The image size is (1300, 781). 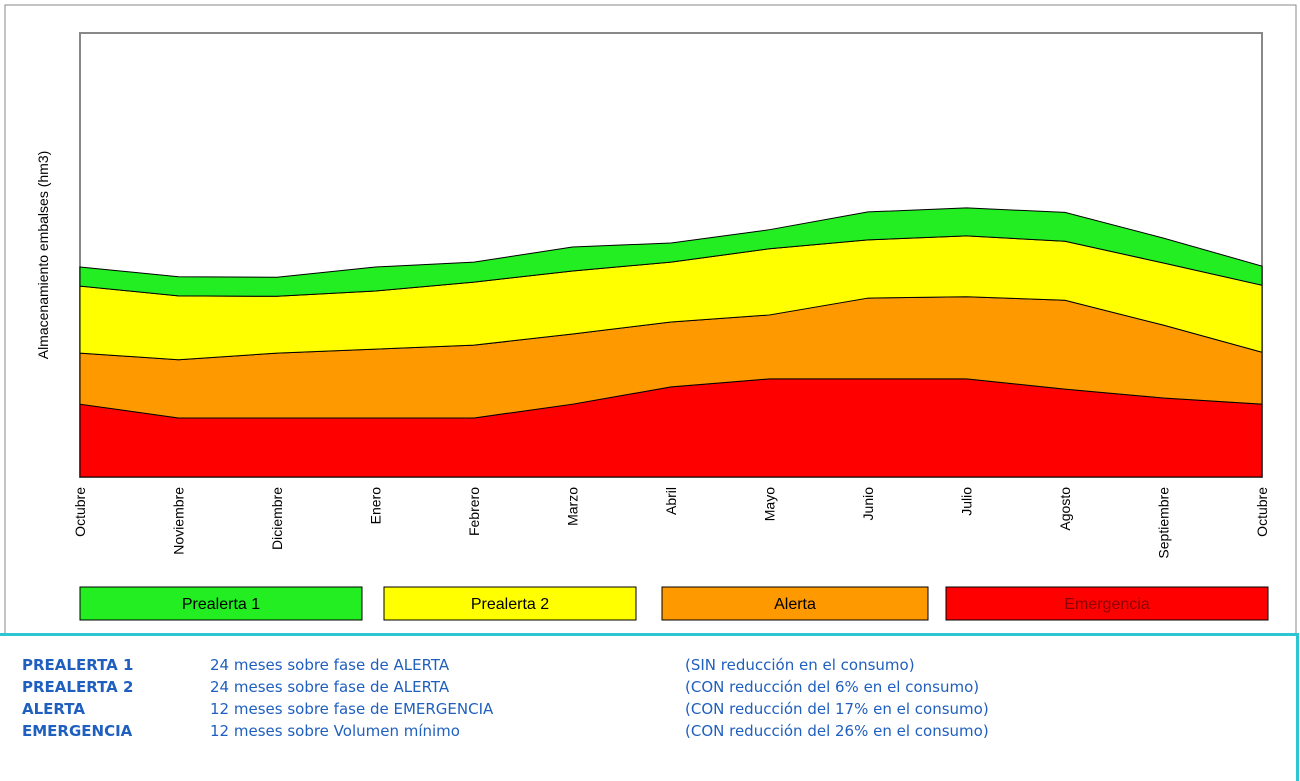 What do you see at coordinates (671, 252) in the screenshot?
I see `area` at bounding box center [671, 252].